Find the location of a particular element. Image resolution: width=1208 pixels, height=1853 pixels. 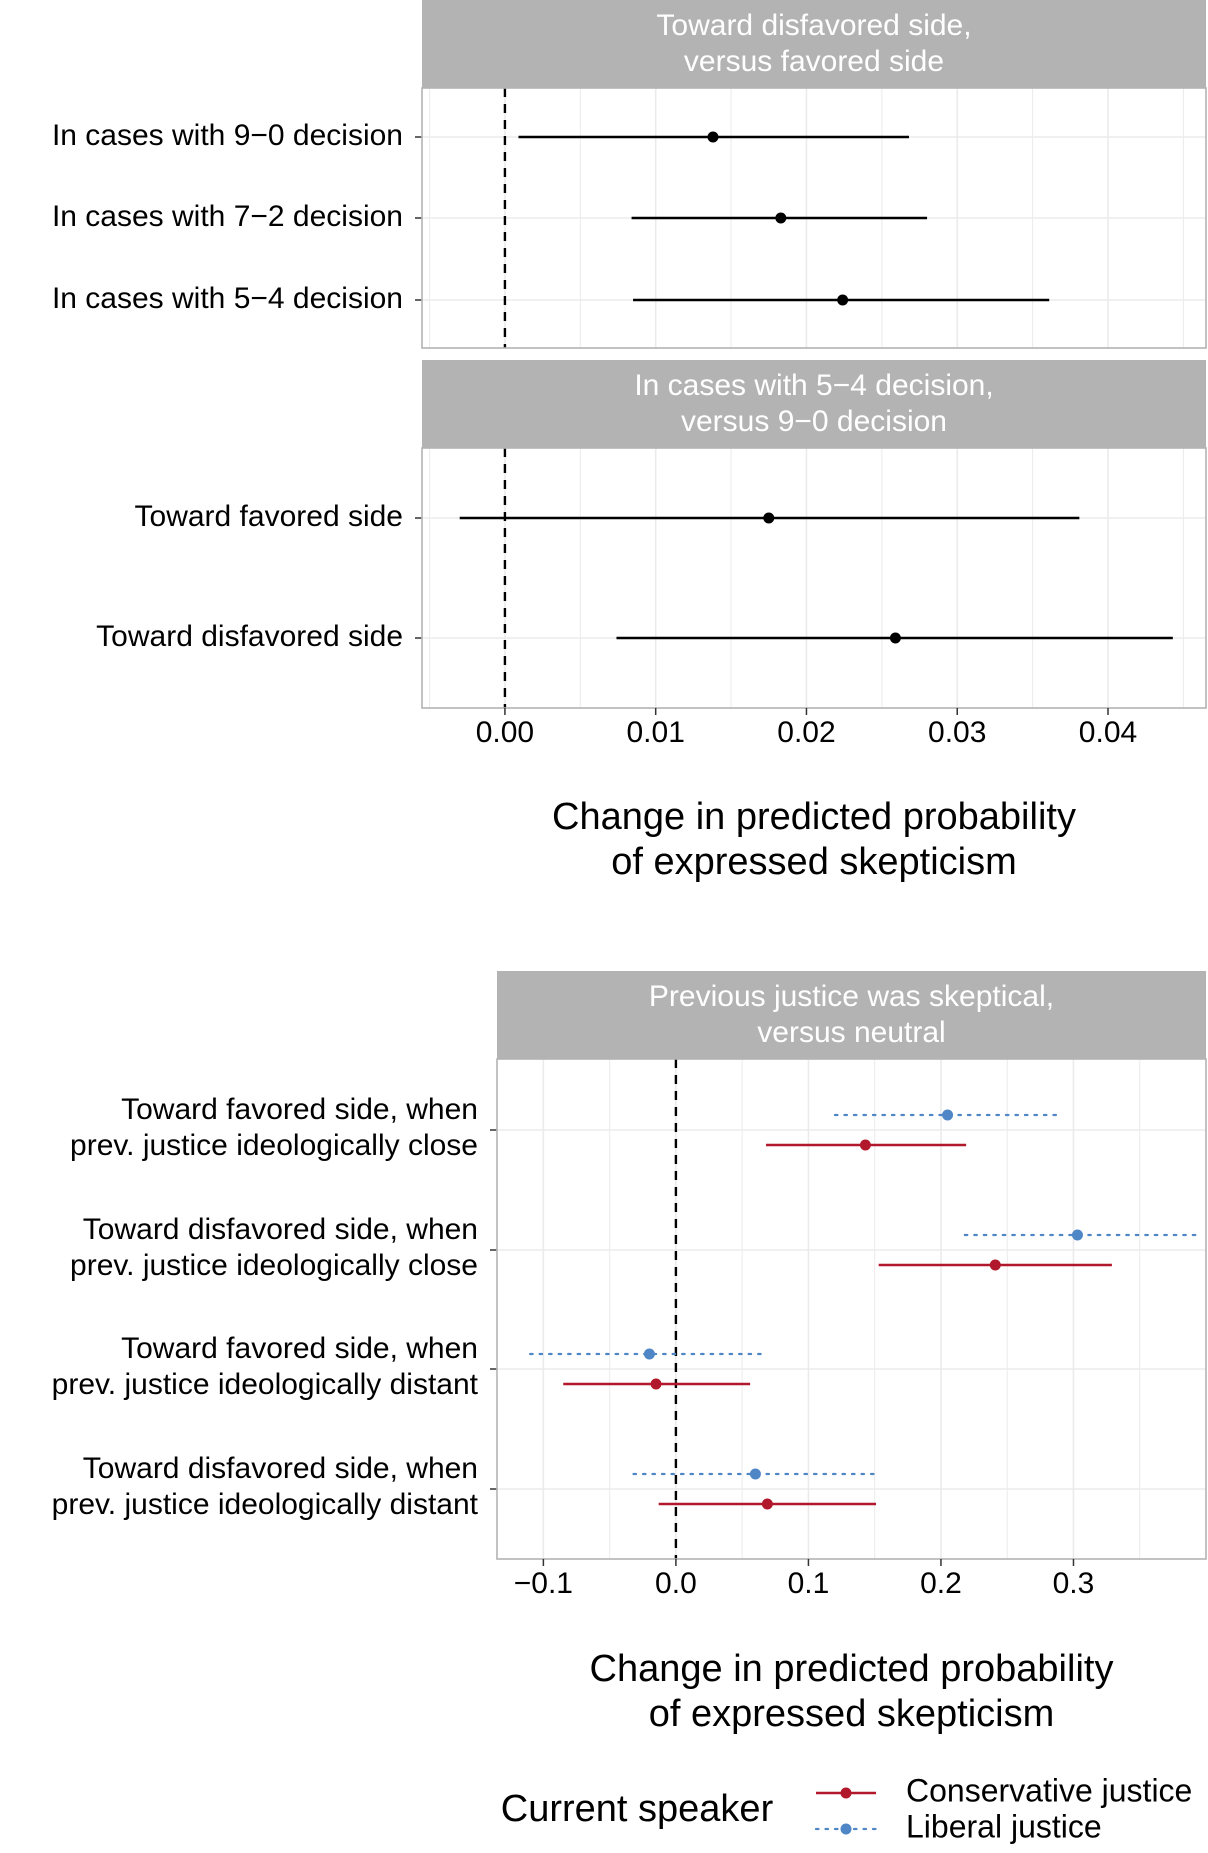

x-tick-label: 0.02 is located at coordinates (806, 732).